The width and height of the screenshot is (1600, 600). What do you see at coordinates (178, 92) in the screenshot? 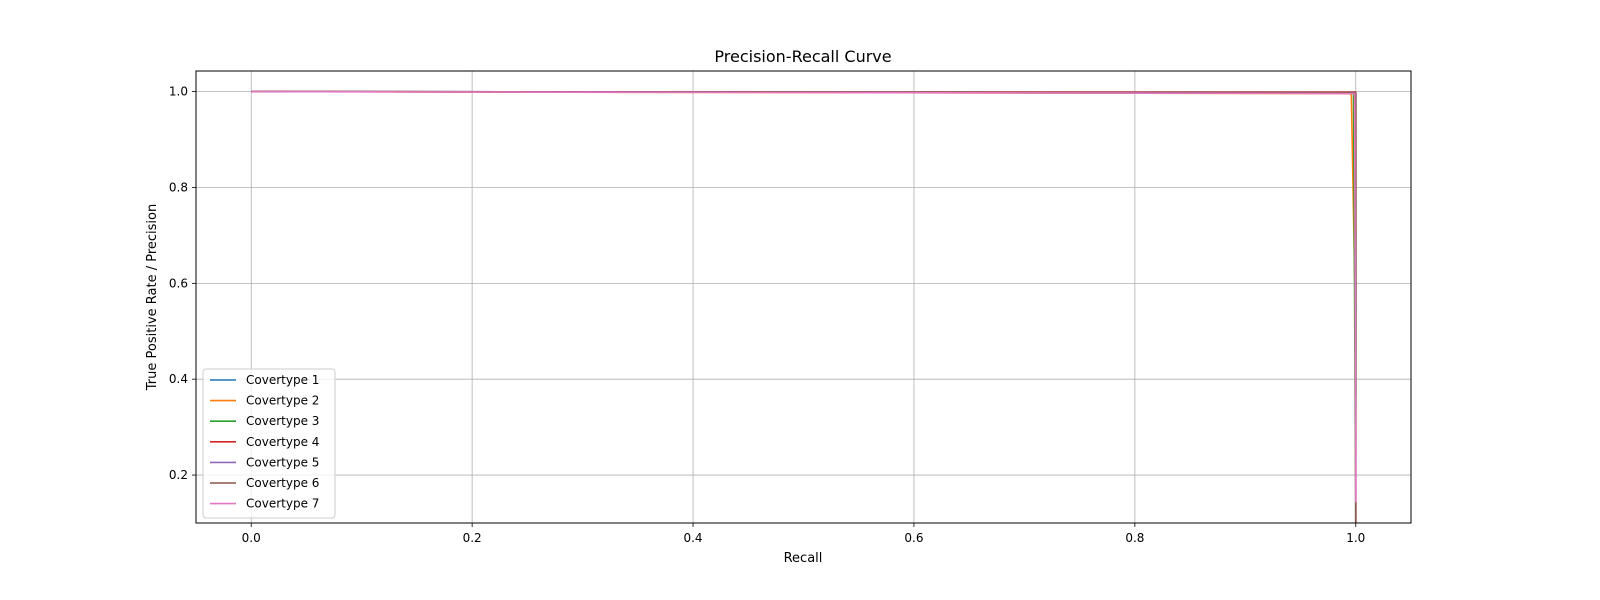
I see `y-tick-label: 1.0` at bounding box center [178, 92].